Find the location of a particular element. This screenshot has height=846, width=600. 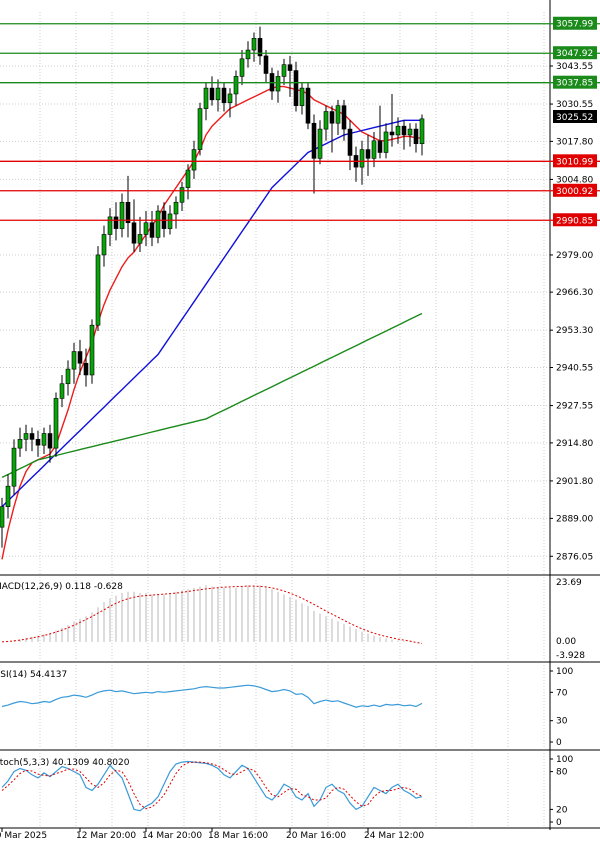

current-price-tag: 3025.52 is located at coordinates (575, 116).